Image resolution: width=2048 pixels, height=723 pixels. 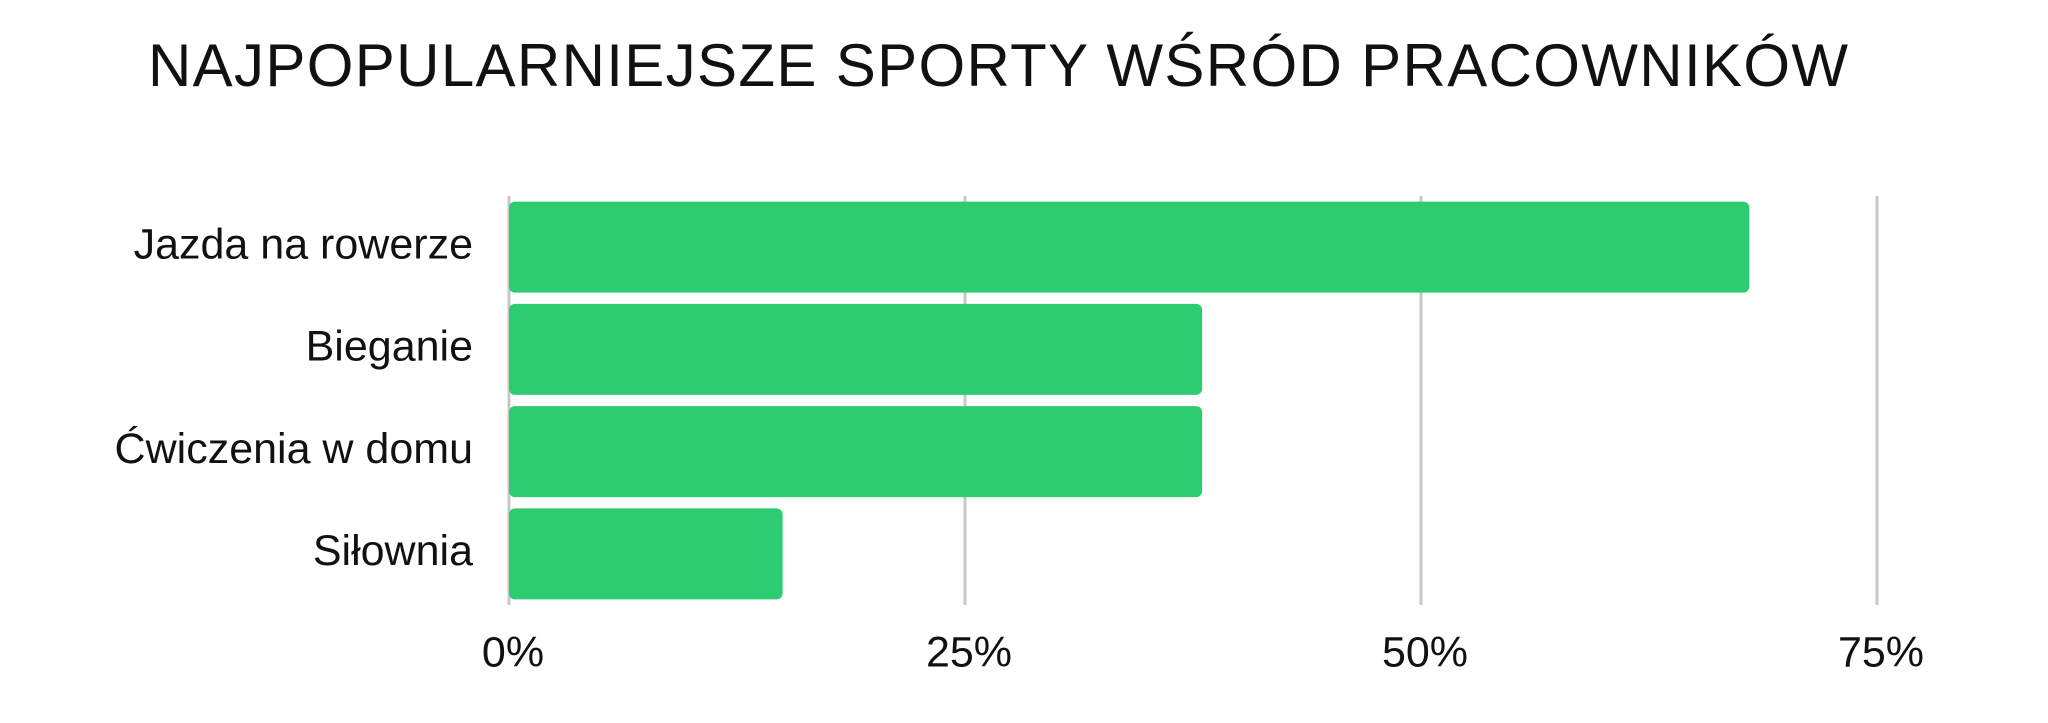 What do you see at coordinates (1425, 652) in the screenshot?
I see `x-tick-label: 50%` at bounding box center [1425, 652].